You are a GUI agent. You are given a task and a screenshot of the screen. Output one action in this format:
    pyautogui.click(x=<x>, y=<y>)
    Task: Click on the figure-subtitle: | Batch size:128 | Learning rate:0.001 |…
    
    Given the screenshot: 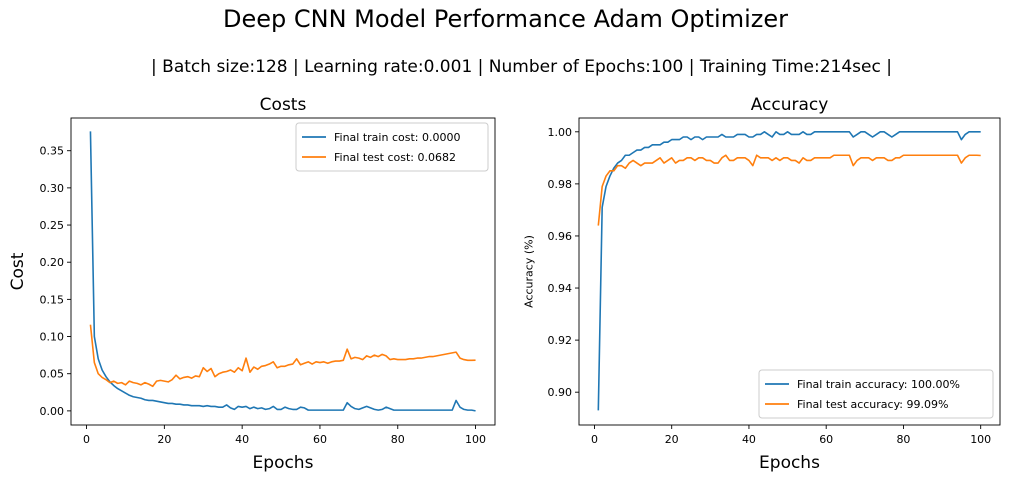 What is the action you would take?
    pyautogui.click(x=521, y=67)
    